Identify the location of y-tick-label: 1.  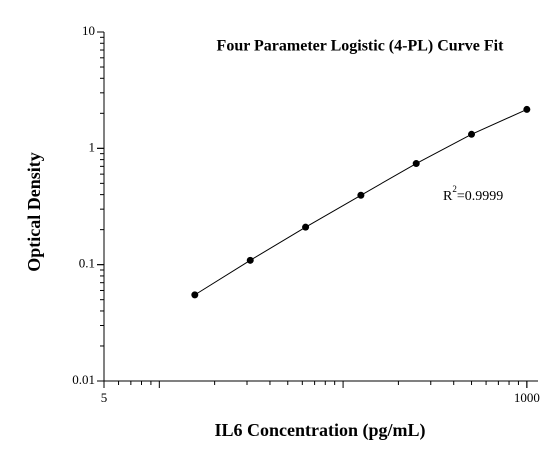
(92, 146).